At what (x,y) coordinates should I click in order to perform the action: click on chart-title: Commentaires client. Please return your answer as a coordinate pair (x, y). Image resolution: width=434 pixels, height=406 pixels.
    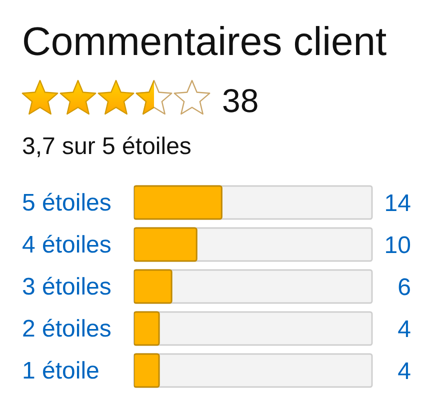
    Looking at the image, I should click on (204, 42).